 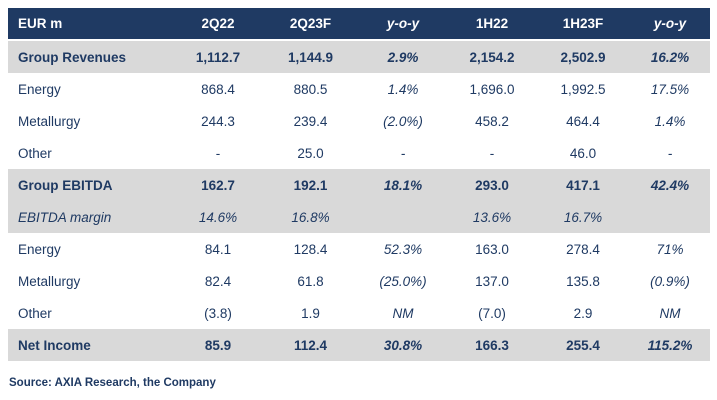 What do you see at coordinates (492, 24) in the screenshot?
I see `col-header-1h22: 1H22` at bounding box center [492, 24].